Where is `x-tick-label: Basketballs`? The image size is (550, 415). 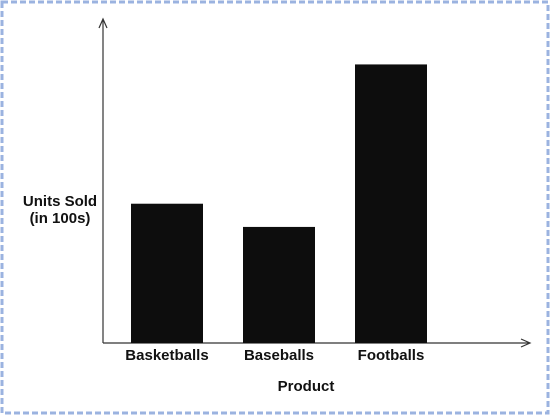
x-tick-label: Basketballs is located at coordinates (166, 355).